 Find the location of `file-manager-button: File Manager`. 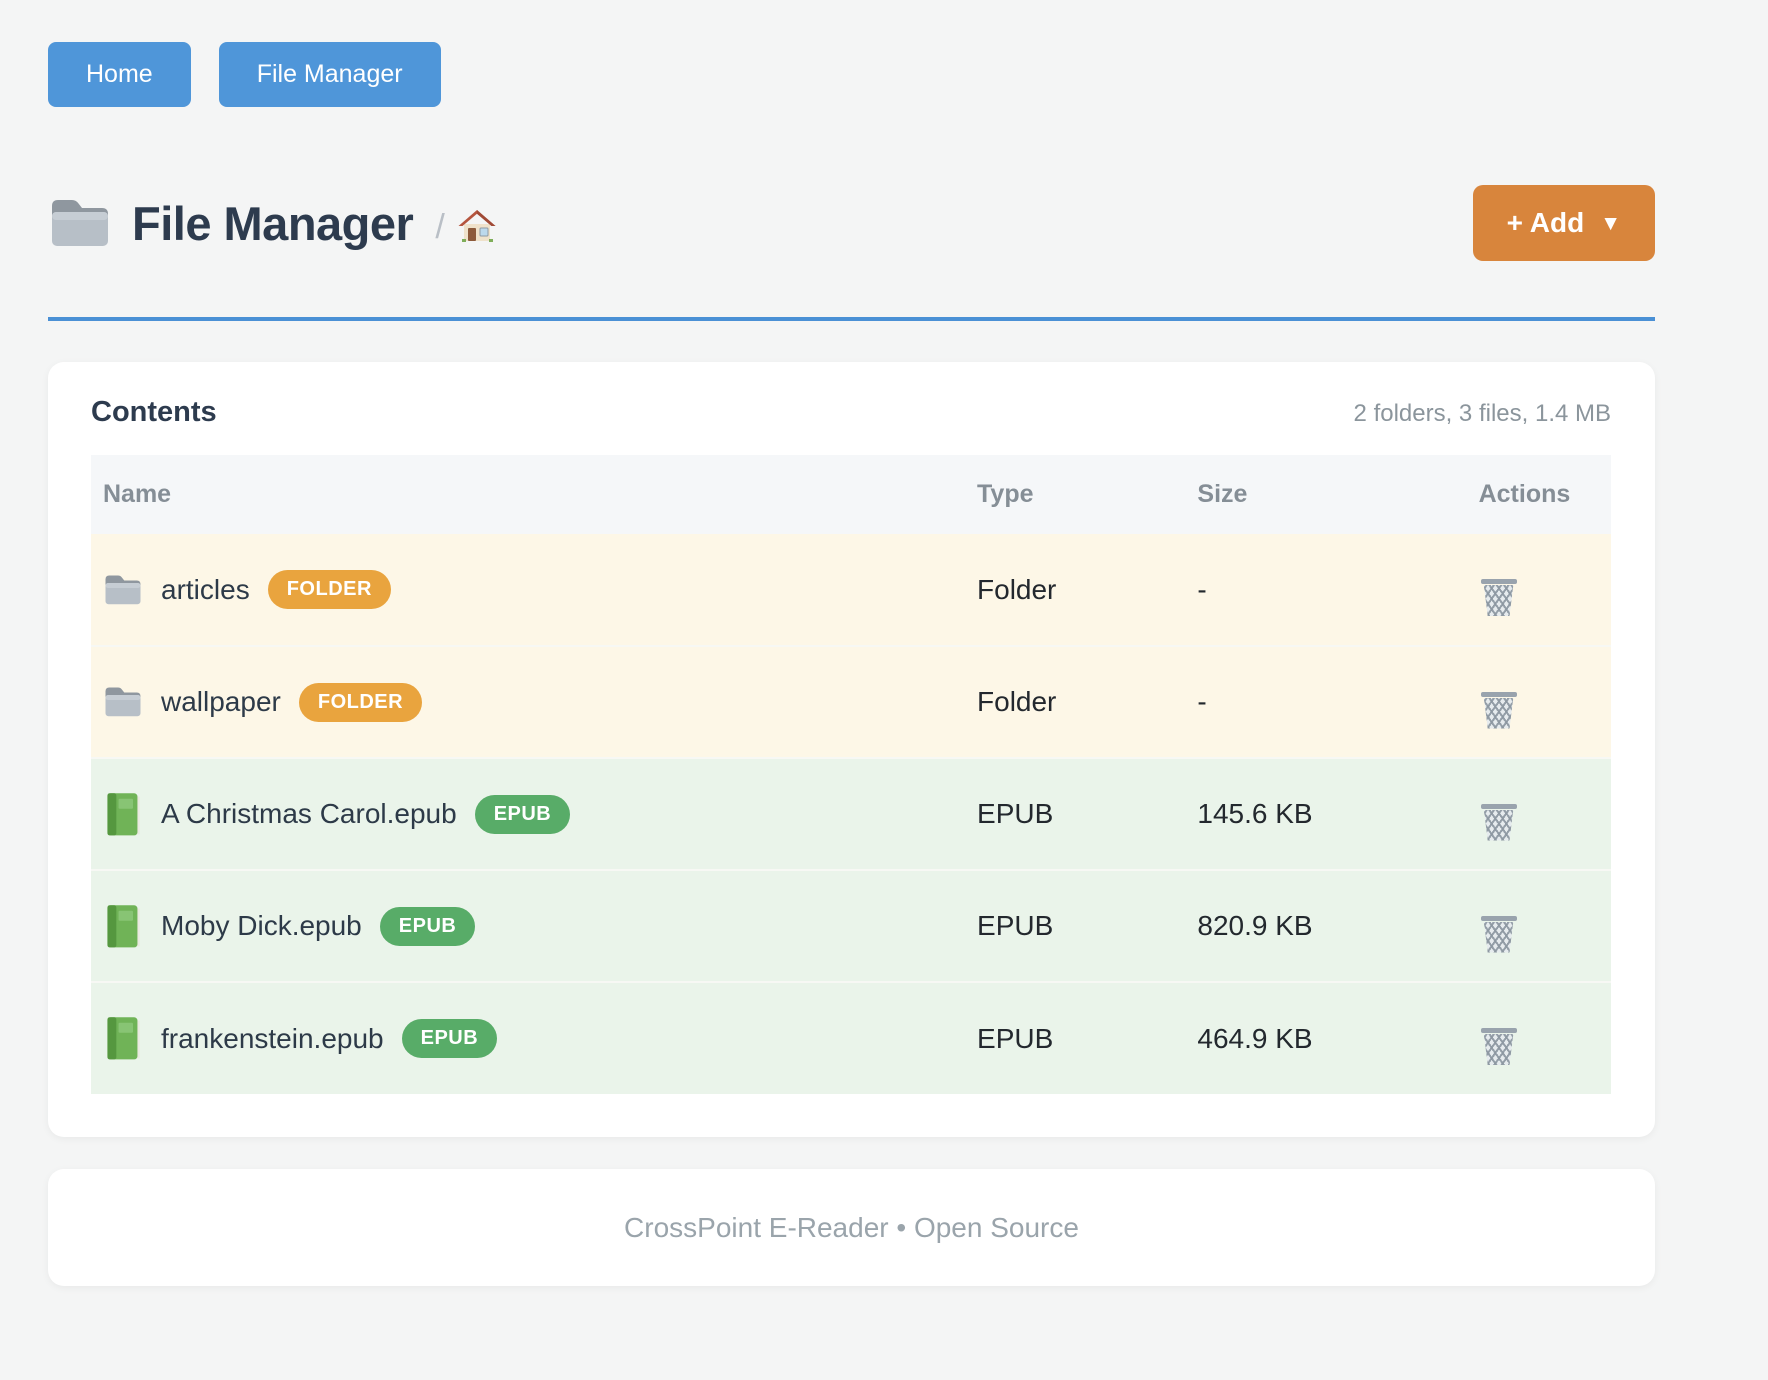

file-manager-button: File Manager is located at coordinates (329, 74).